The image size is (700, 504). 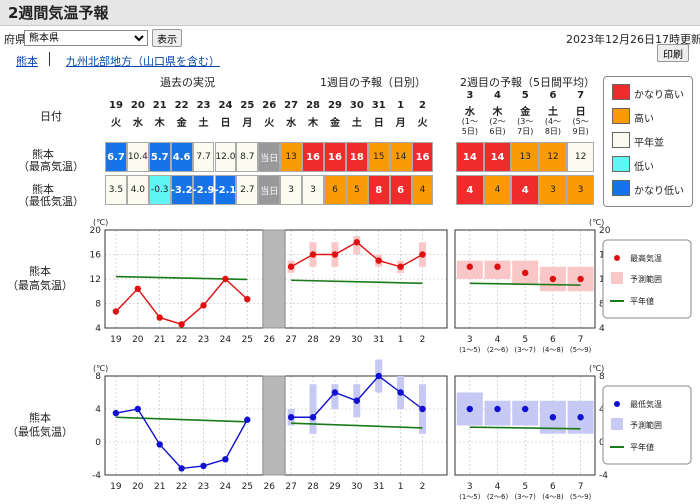 What do you see at coordinates (95, 280) in the screenshot?
I see `y-tick-label: 12` at bounding box center [95, 280].